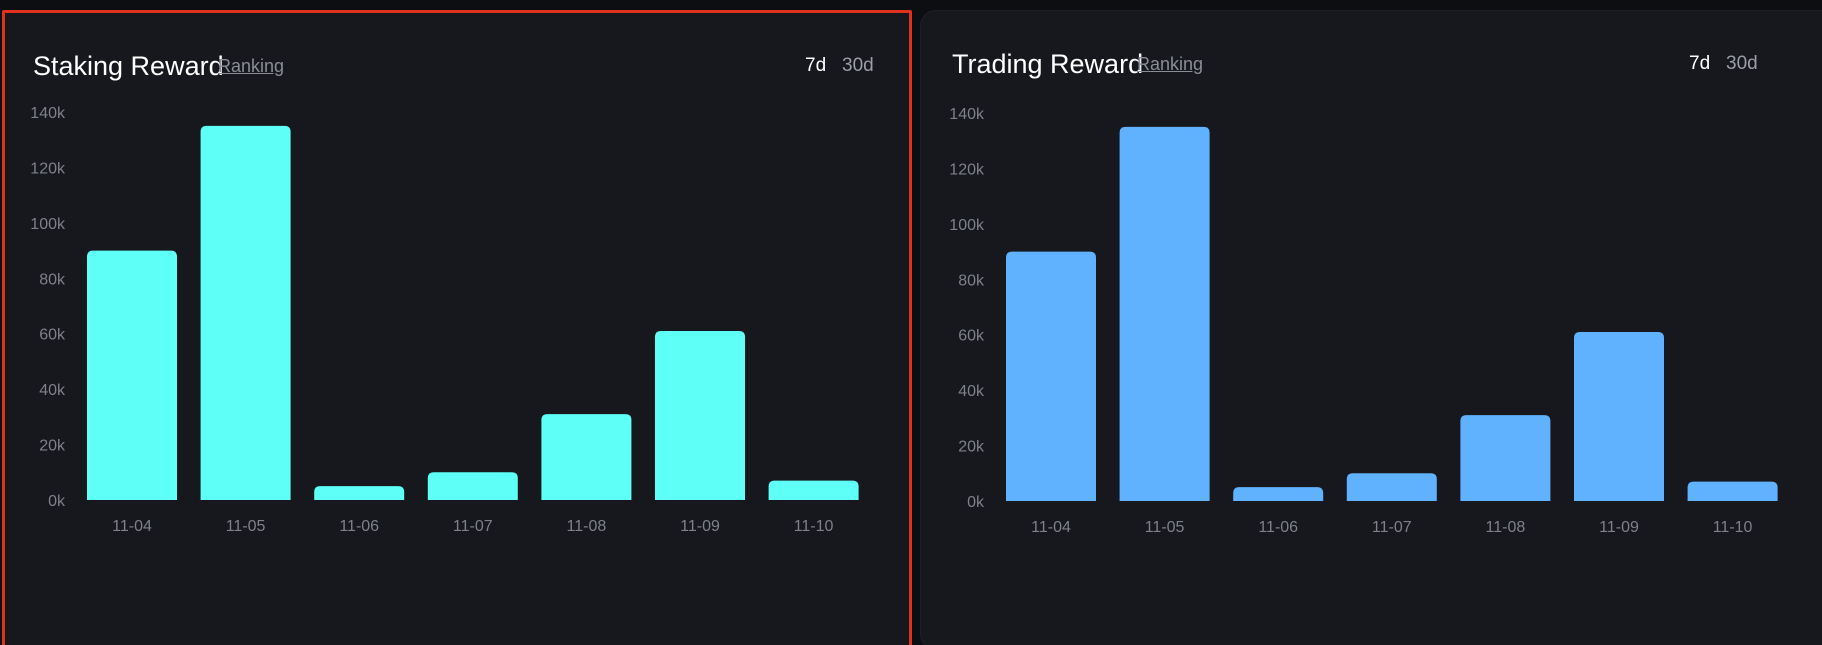  Describe the element at coordinates (1383, 64) in the screenshot. I see `trading-reward-header: Trading Reward Ranking 7d 30d` at that location.